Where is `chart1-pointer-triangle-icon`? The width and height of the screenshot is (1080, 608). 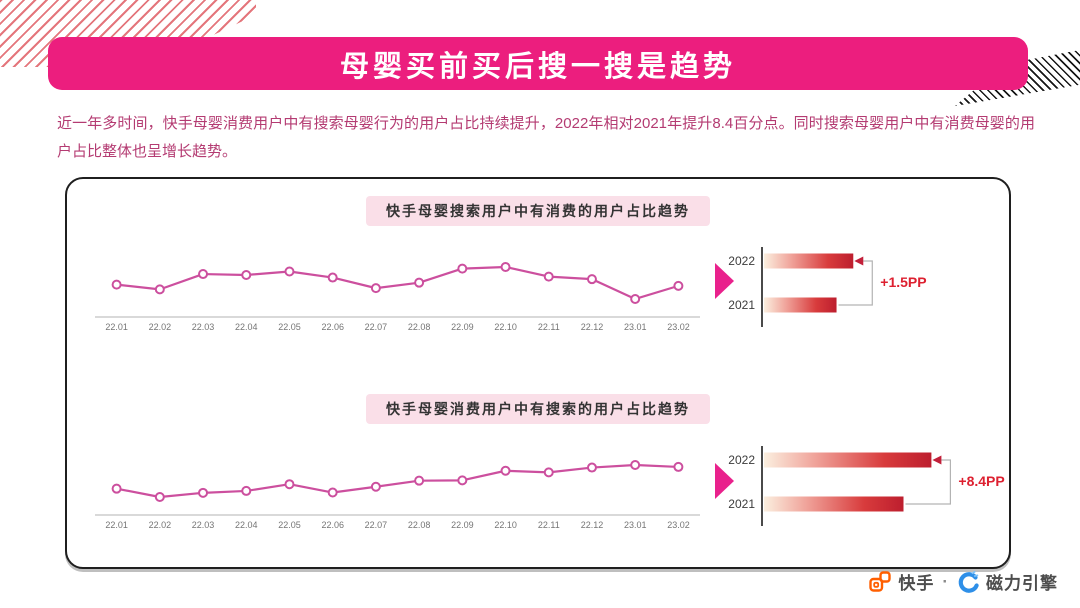
chart1-pointer-triangle-icon is located at coordinates (724, 281).